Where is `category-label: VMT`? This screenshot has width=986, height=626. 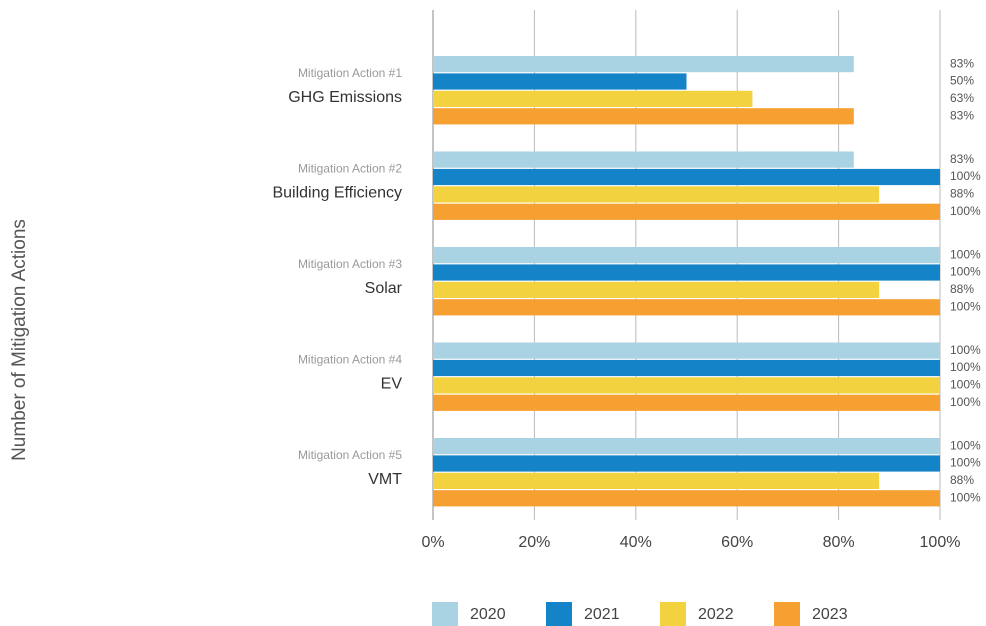
category-label: VMT is located at coordinates (385, 479).